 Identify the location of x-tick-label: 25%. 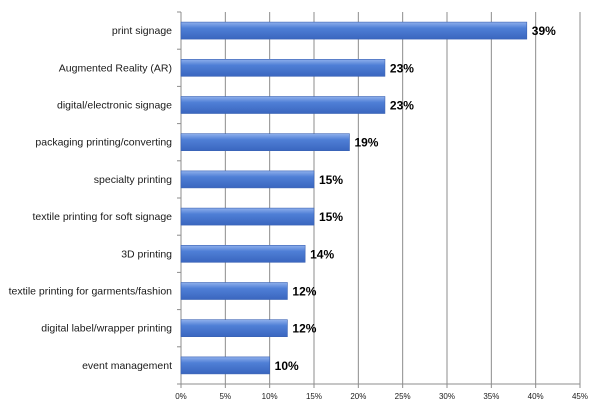
(403, 396).